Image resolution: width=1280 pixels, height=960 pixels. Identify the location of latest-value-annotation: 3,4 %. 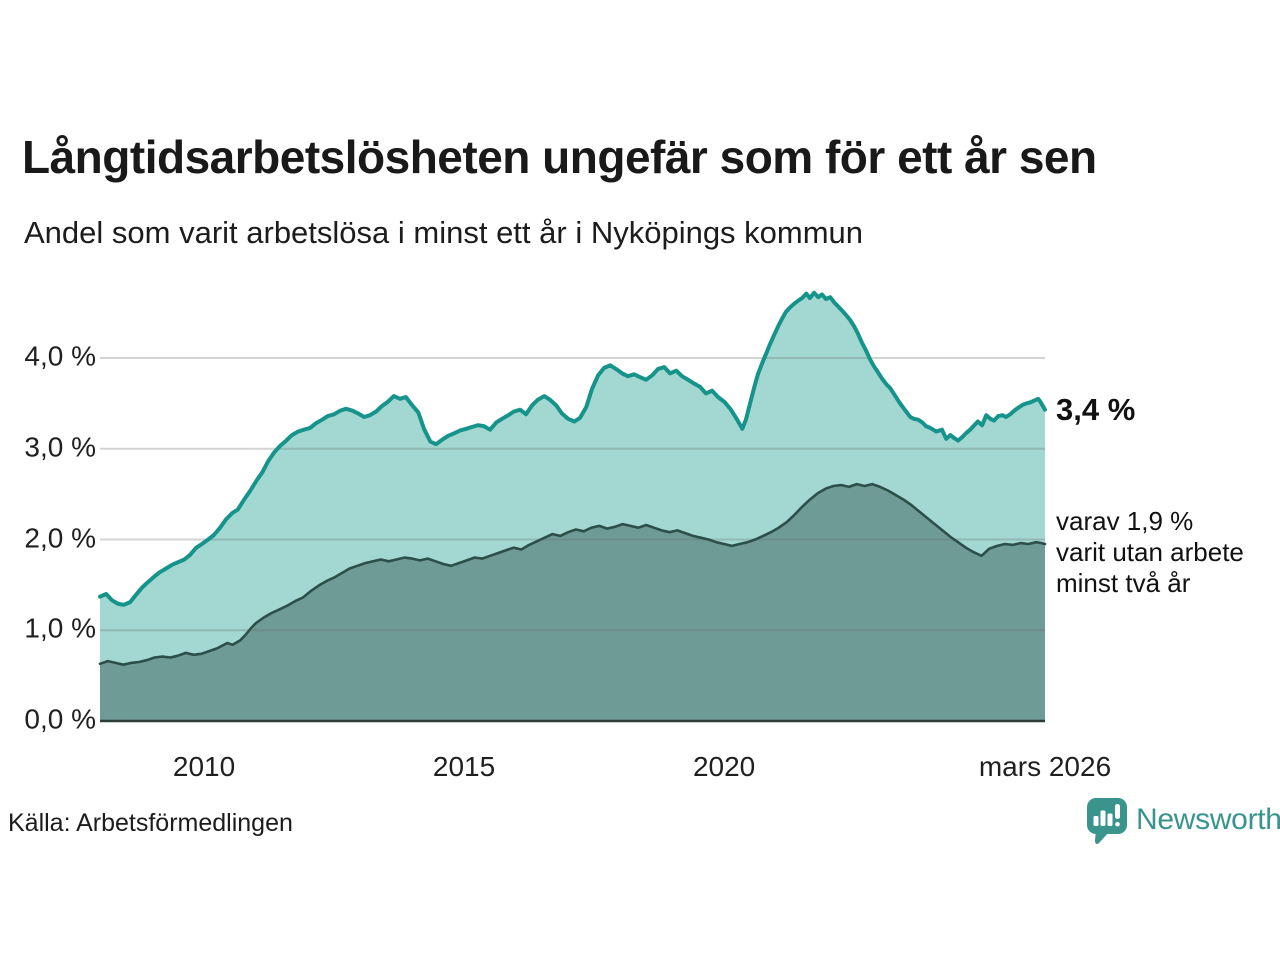
(1096, 409).